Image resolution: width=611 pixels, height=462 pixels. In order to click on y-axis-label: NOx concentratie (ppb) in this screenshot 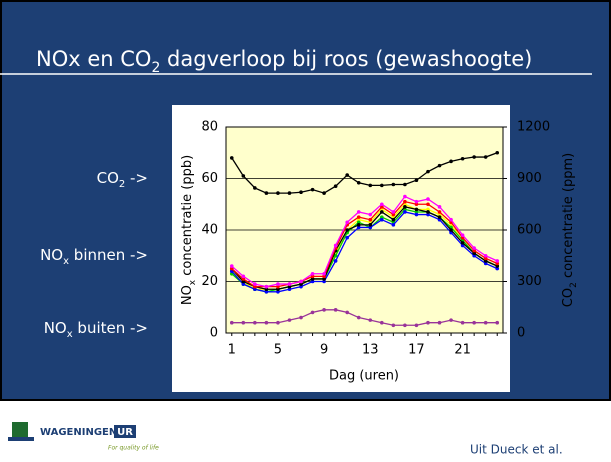, I will do `click(189, 230)`.